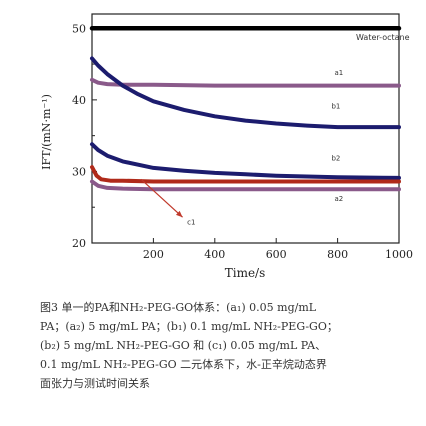 This screenshot has height=426, width=426. I want to click on x-axis-label: Time/s, so click(245, 273).